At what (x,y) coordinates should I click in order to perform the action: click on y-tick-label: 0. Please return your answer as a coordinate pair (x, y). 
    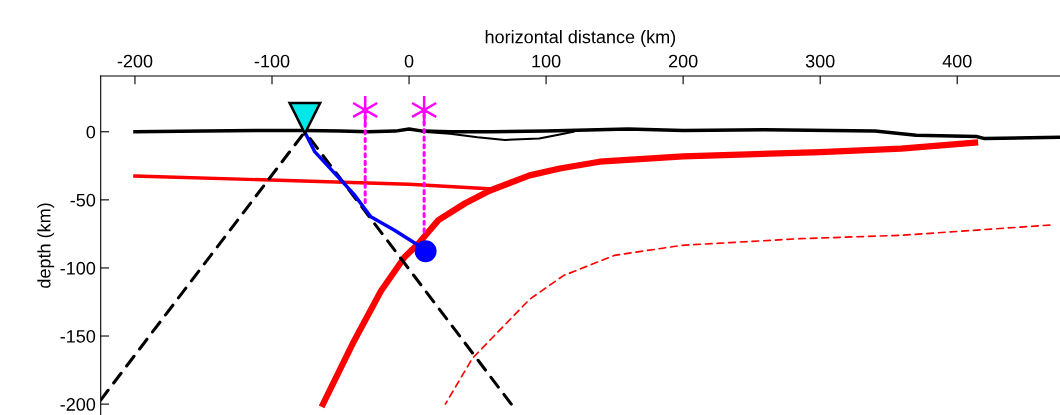
    Looking at the image, I should click on (91, 132).